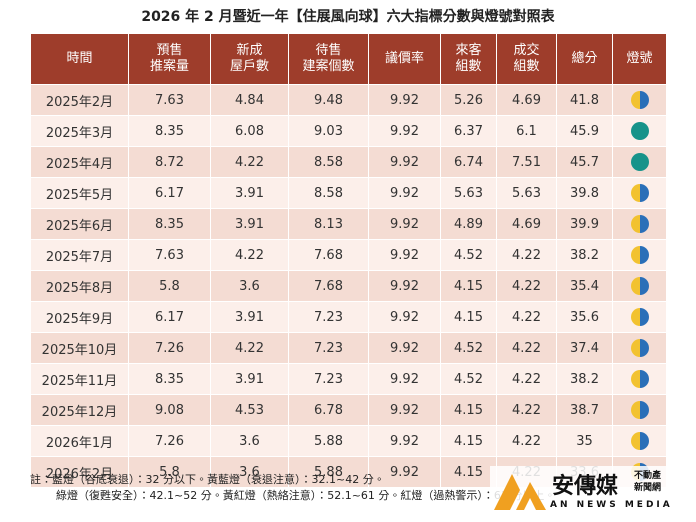 This screenshot has height=522, width=696. What do you see at coordinates (328, 224) in the screenshot?
I see `value-cell: 8.13` at bounding box center [328, 224].